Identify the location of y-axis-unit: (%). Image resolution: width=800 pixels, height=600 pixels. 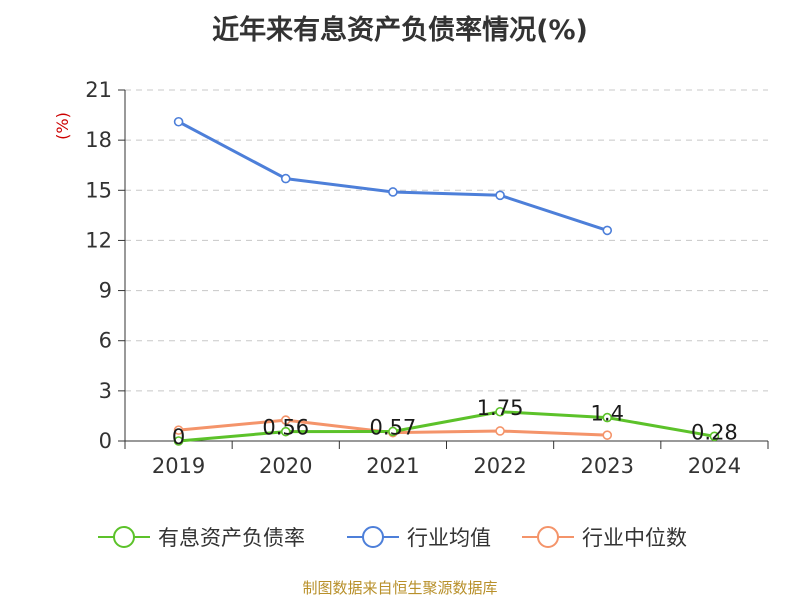
(62, 126).